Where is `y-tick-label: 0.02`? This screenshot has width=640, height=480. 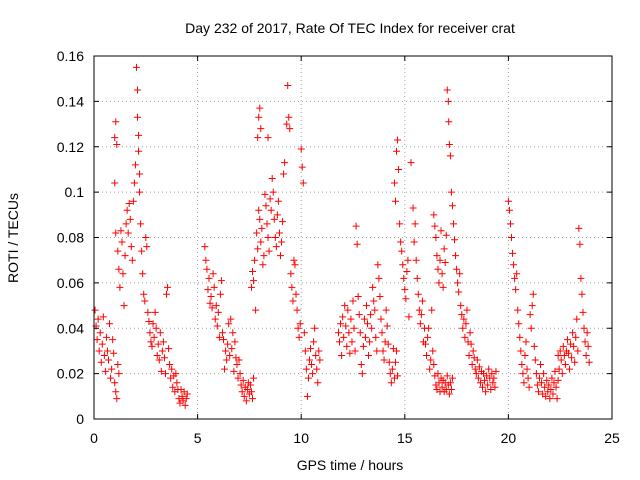 y-tick-label: 0.02 is located at coordinates (70, 374).